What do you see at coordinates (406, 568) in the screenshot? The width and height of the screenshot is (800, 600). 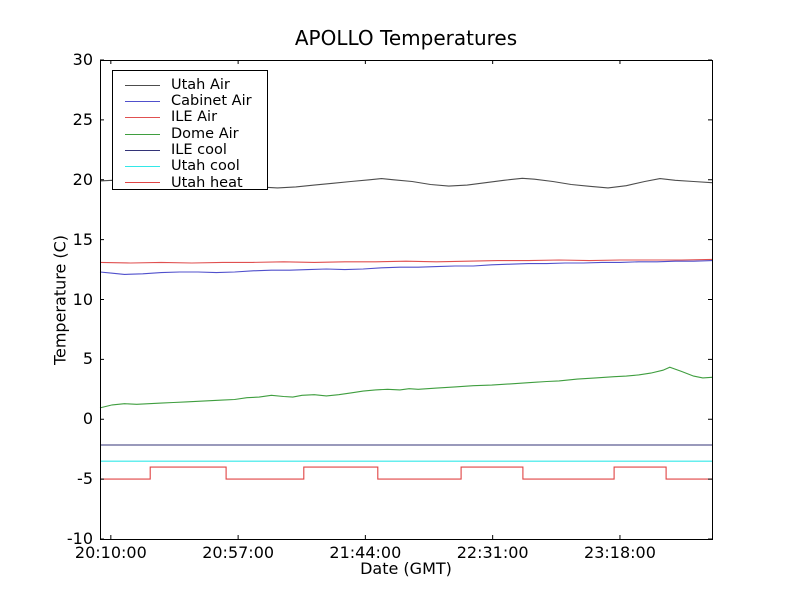 I see `x-axis-label: Date (GMT)` at bounding box center [406, 568].